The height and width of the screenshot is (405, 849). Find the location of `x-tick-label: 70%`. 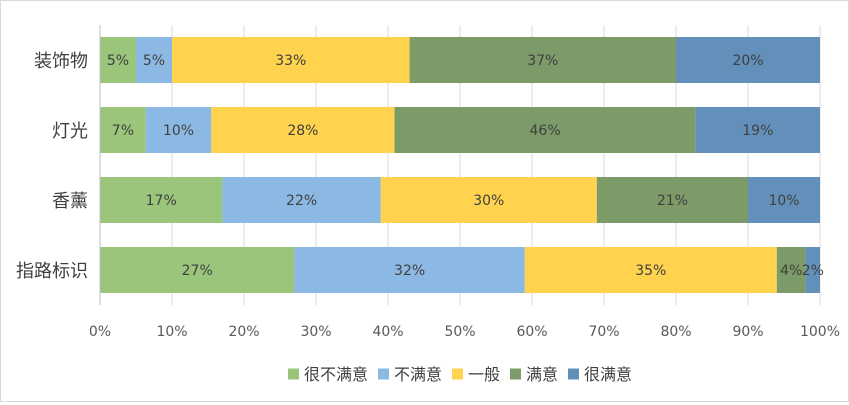

x-tick-label: 70% is located at coordinates (603, 332).